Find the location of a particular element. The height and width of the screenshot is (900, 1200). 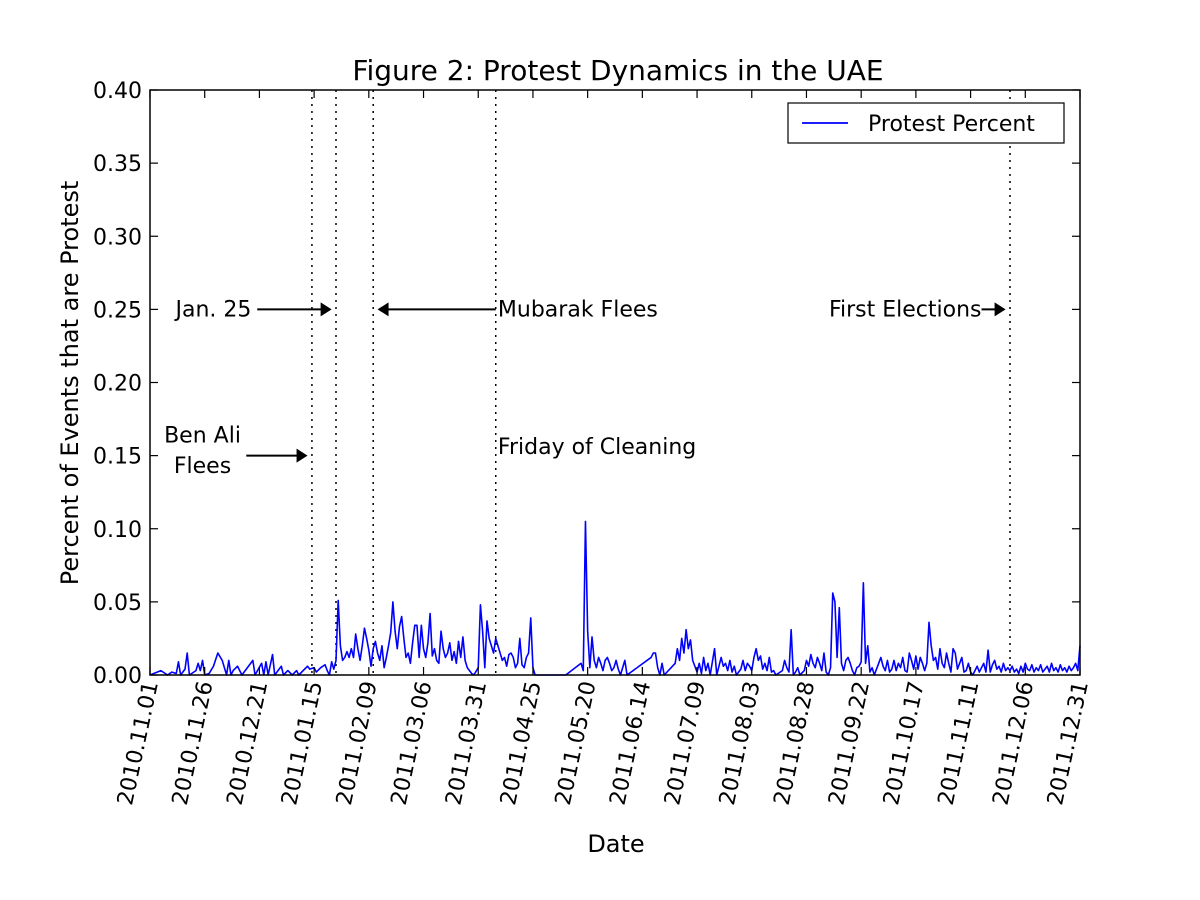

series-line-protest-percent is located at coordinates (615, 598).